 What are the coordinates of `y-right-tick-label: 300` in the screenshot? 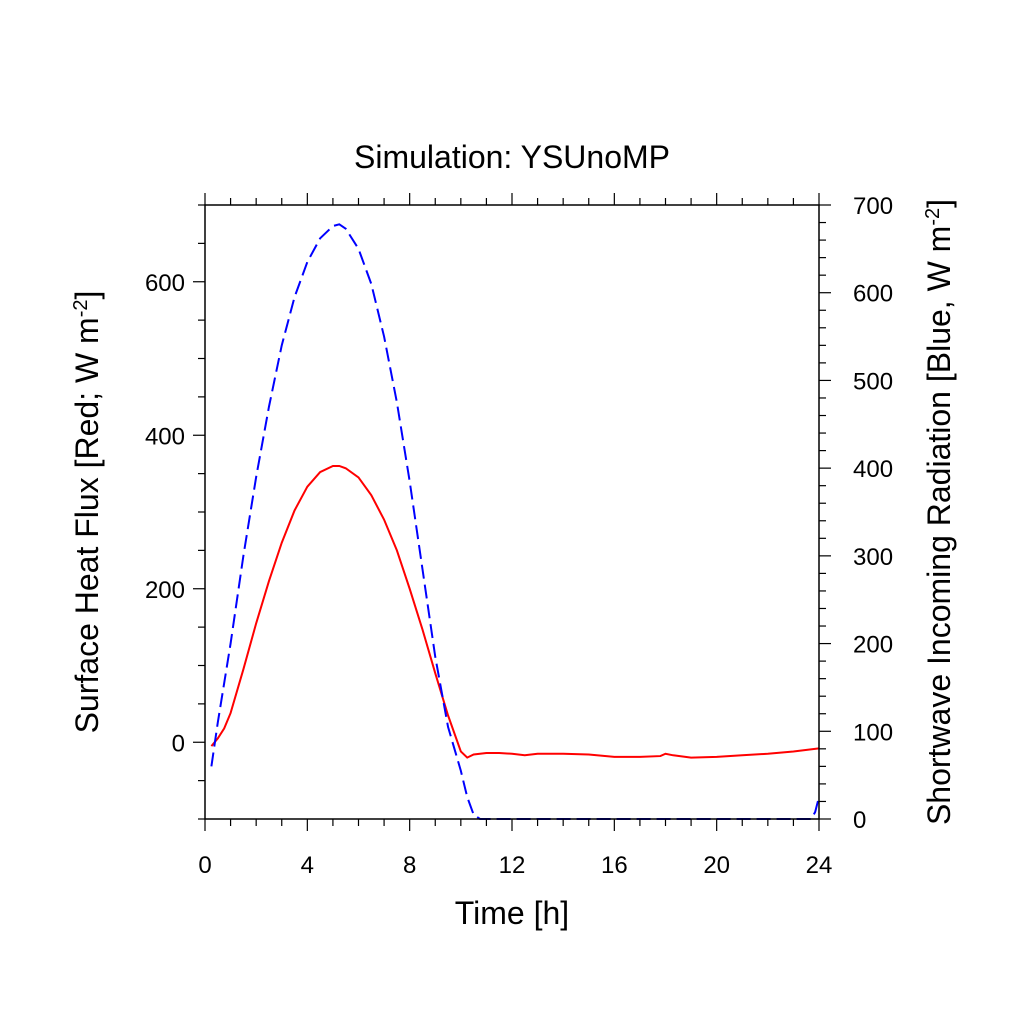 It's located at (873, 557).